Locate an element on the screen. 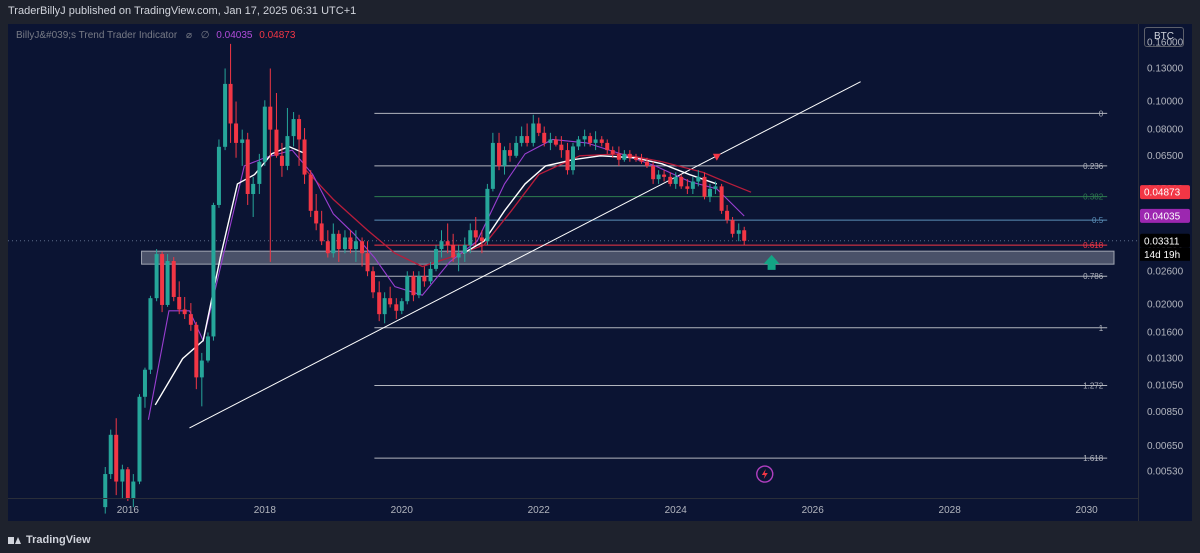 Image resolution: width=1200 pixels, height=553 pixels. ema-white-line is located at coordinates (230, 275).